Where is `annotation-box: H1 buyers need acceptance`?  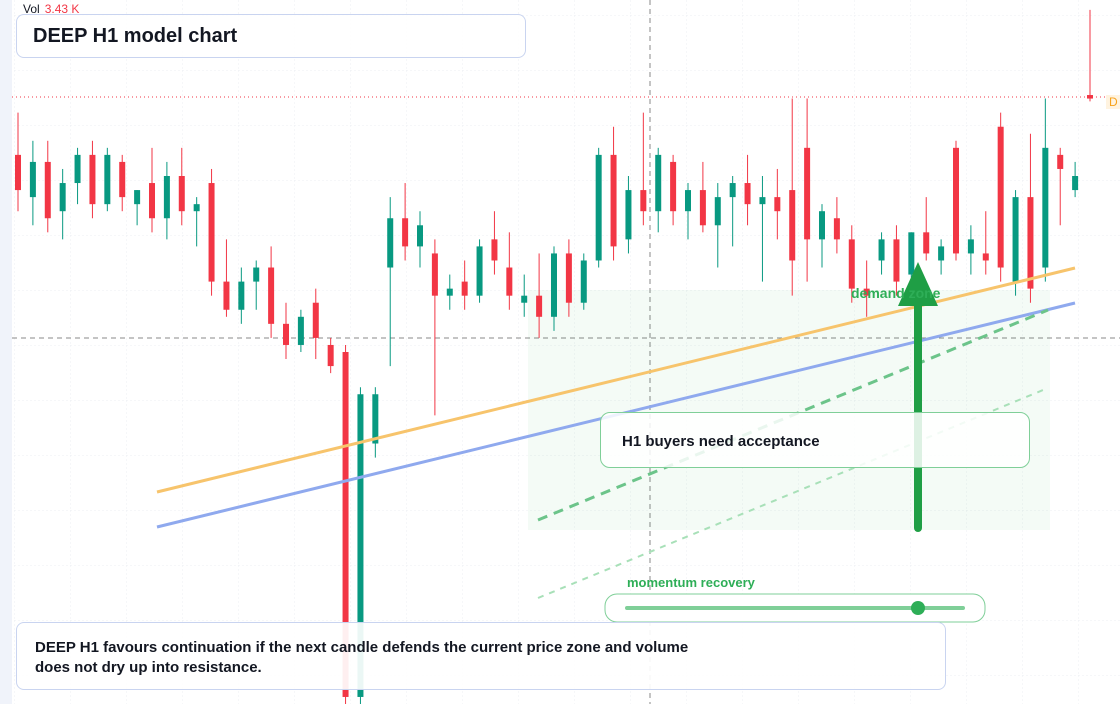
annotation-box: H1 buyers need acceptance is located at coordinates (815, 440).